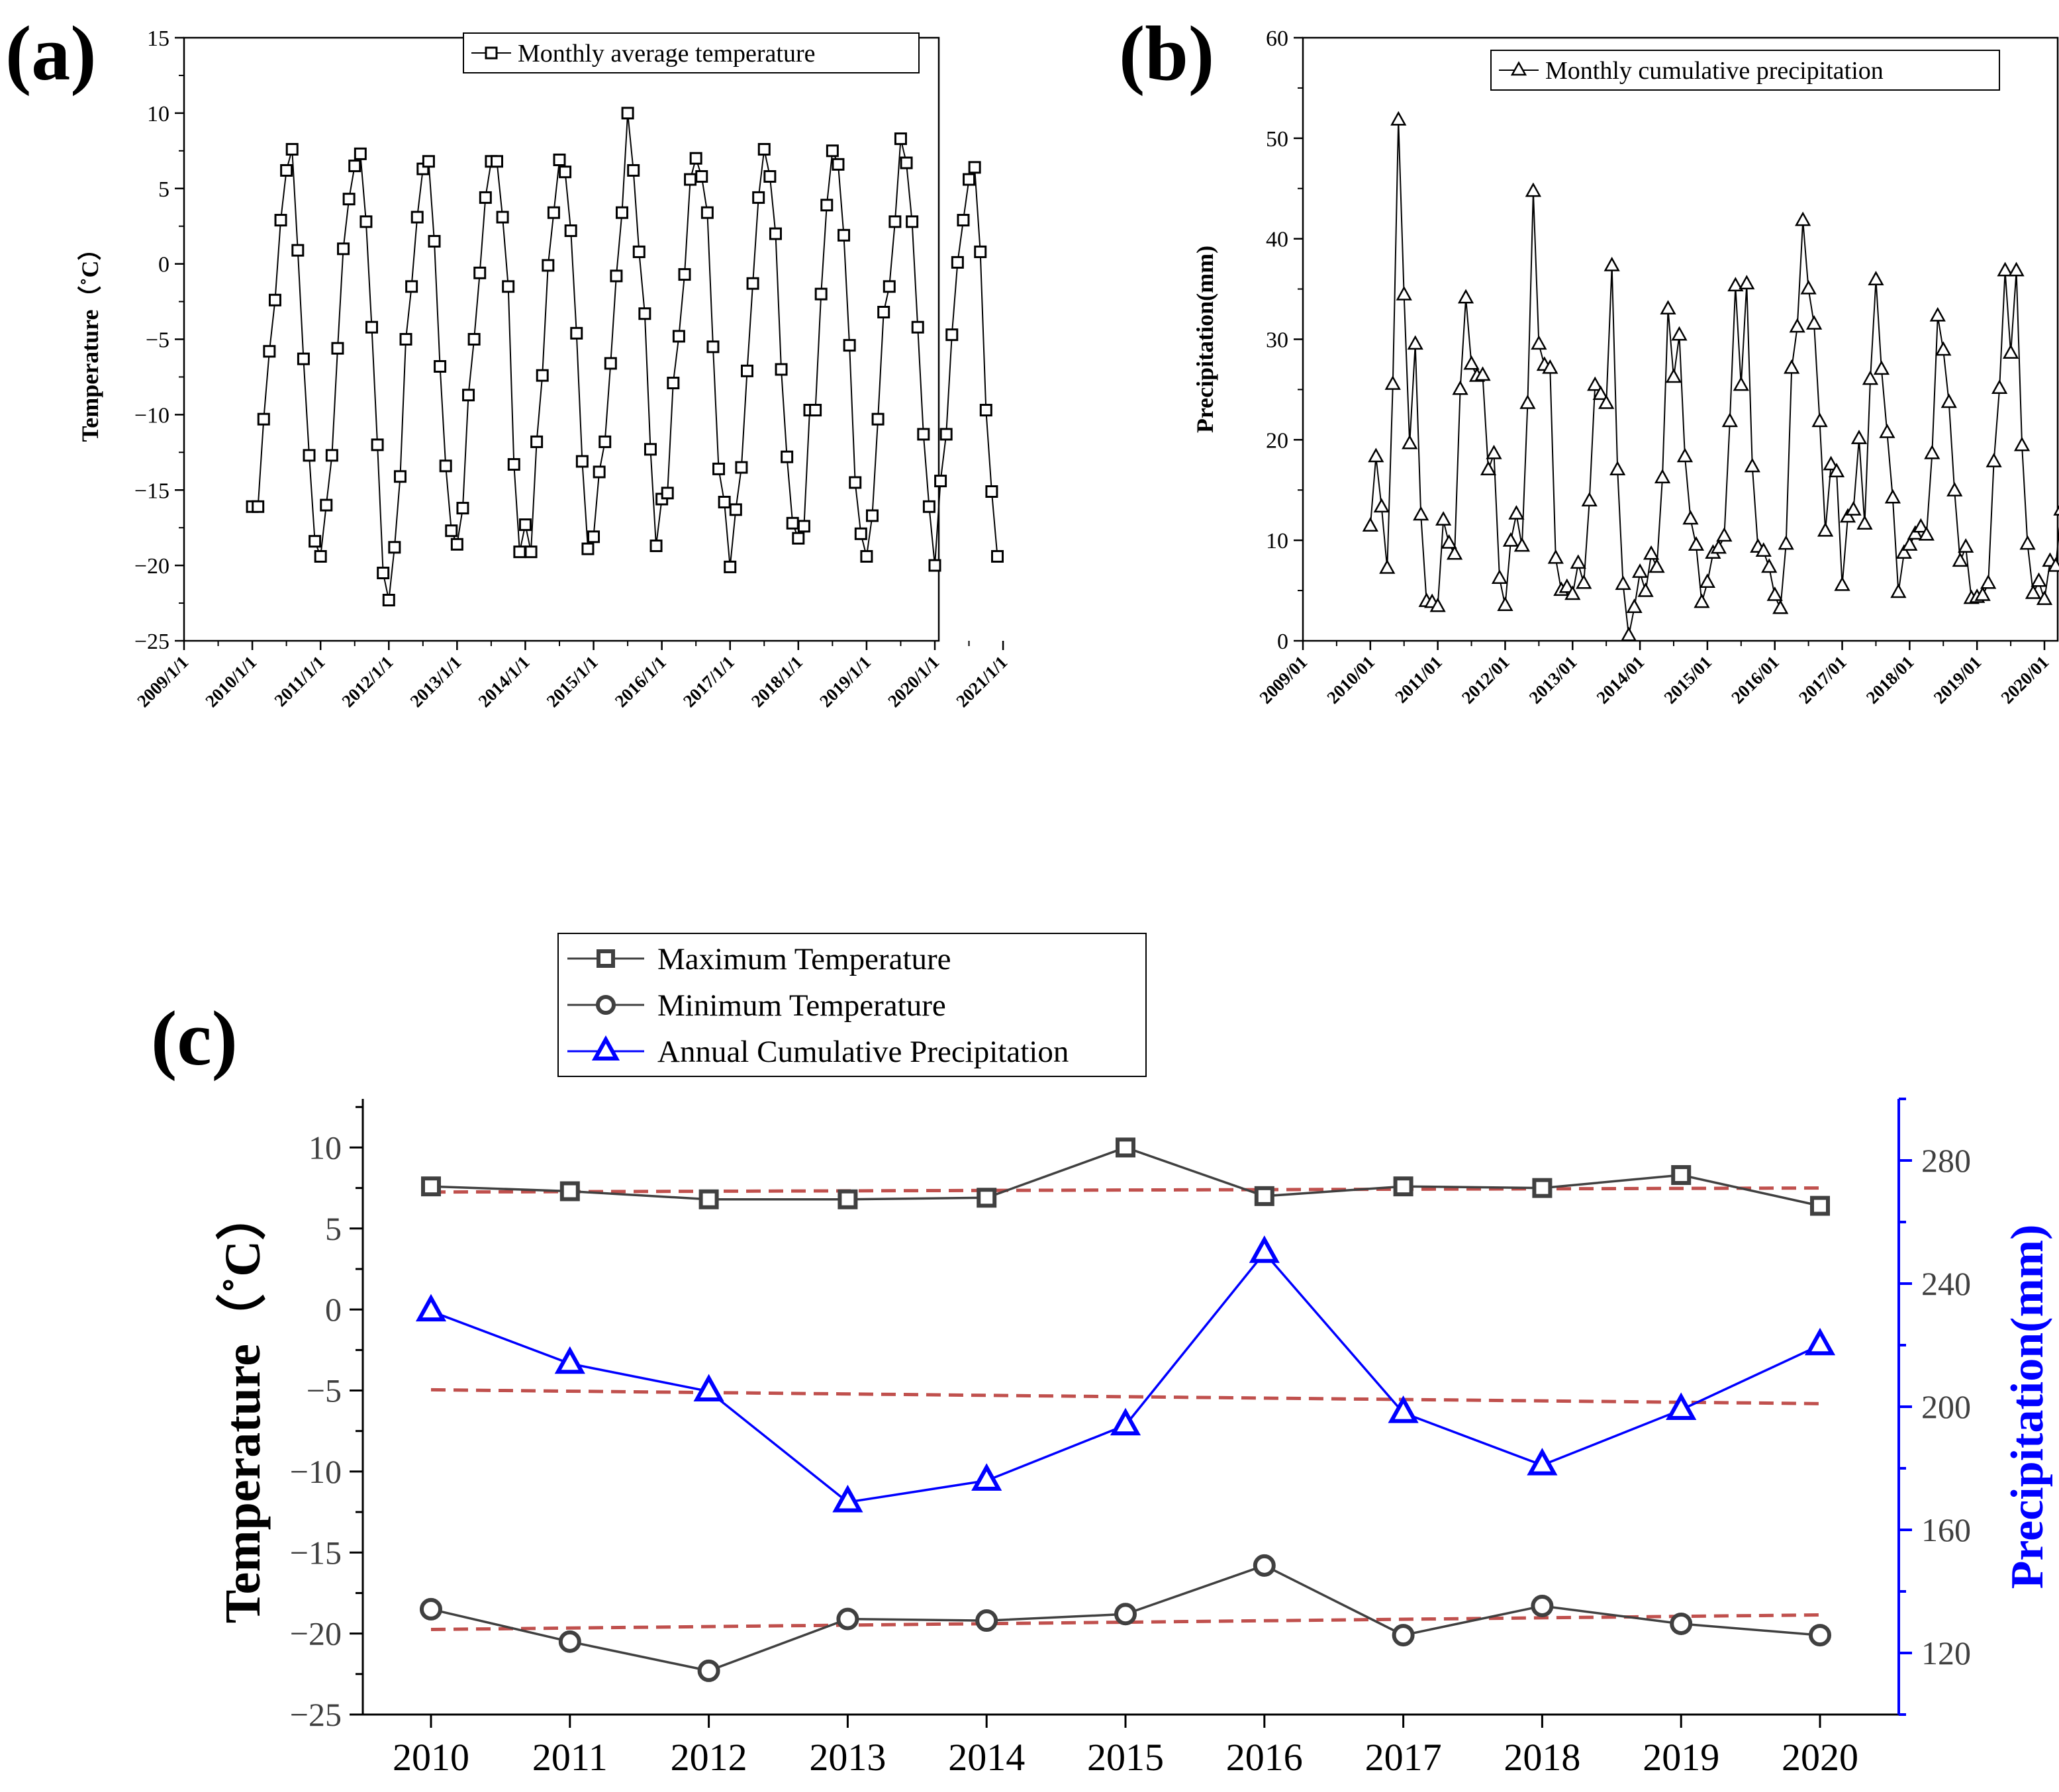 Image resolution: width=2059 pixels, height=1792 pixels. What do you see at coordinates (367, 681) in the screenshot?
I see `x-tick-label: 2012/1/1` at bounding box center [367, 681].